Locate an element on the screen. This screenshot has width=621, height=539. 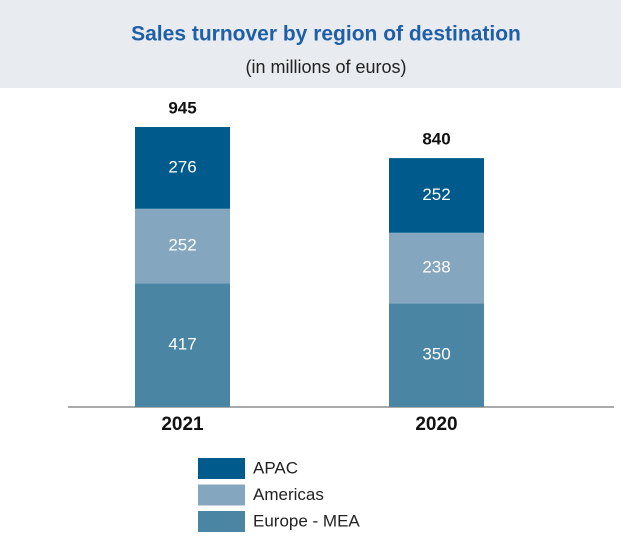
data-label: 238 is located at coordinates (436, 267).